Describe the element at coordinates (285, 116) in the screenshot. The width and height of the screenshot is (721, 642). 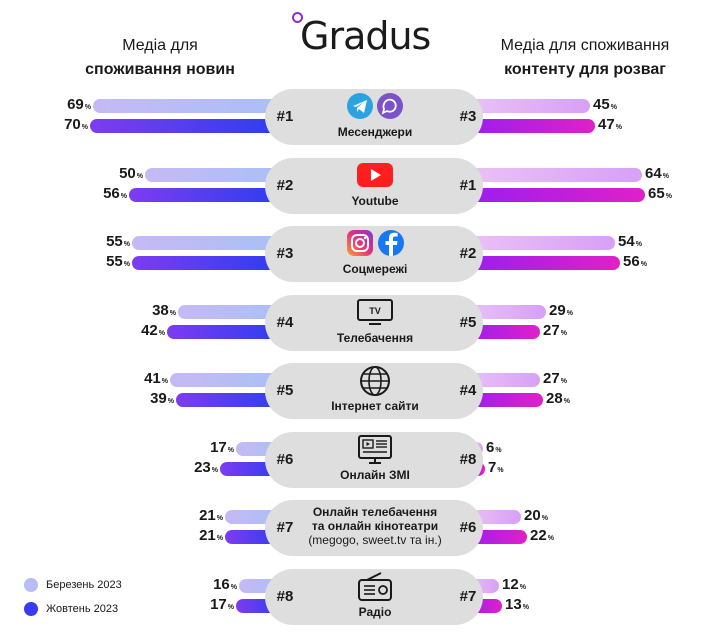
I see `news-rank: #1` at that location.